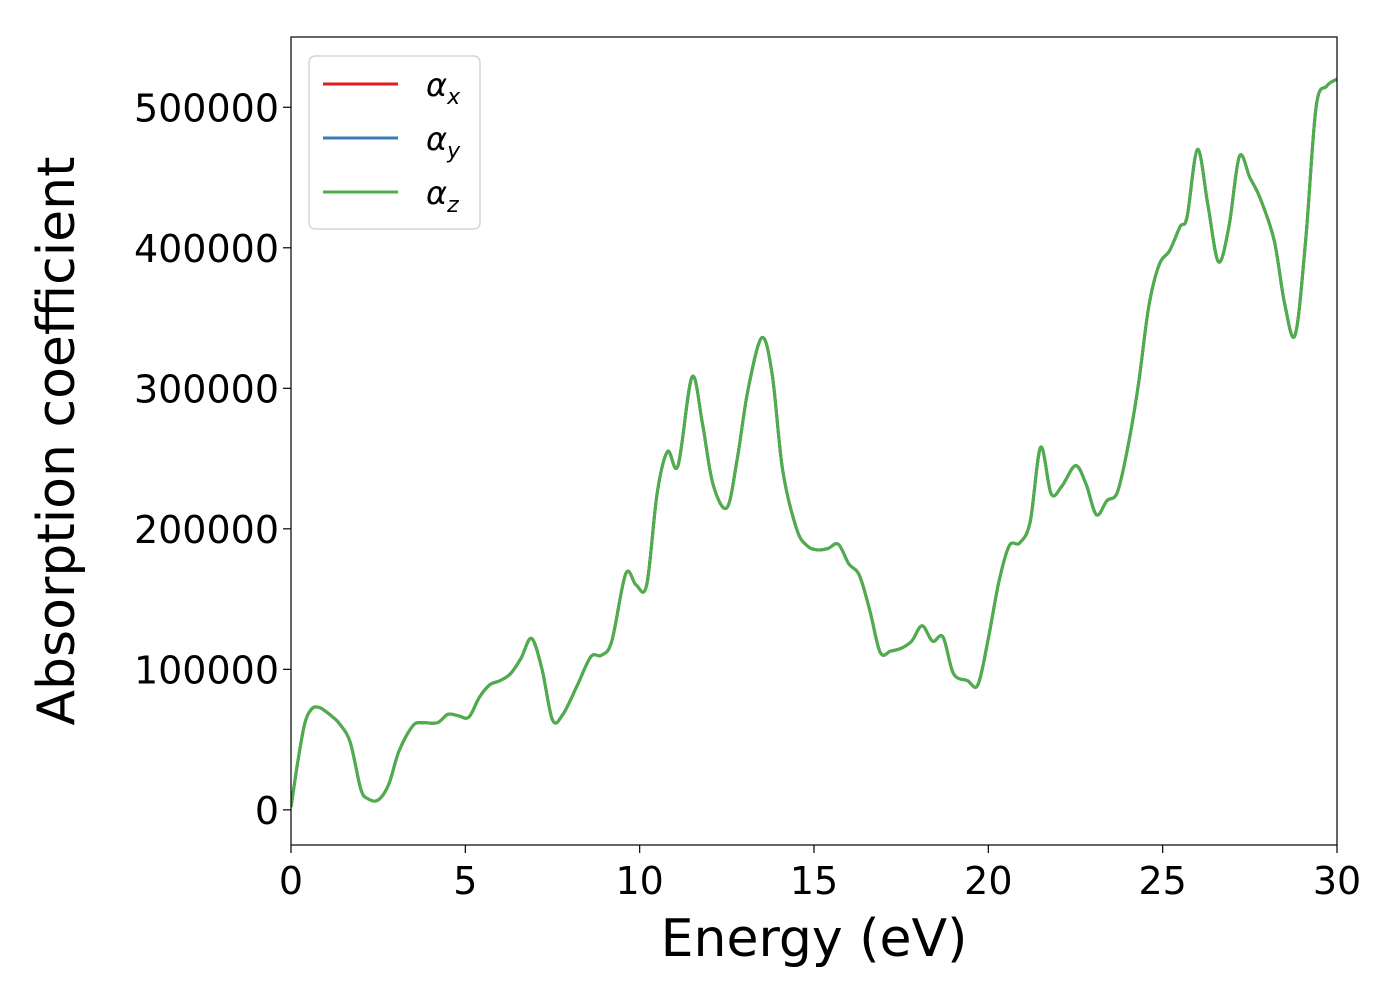  I want to click on x-axis-title: Energy (eV), so click(814, 939).